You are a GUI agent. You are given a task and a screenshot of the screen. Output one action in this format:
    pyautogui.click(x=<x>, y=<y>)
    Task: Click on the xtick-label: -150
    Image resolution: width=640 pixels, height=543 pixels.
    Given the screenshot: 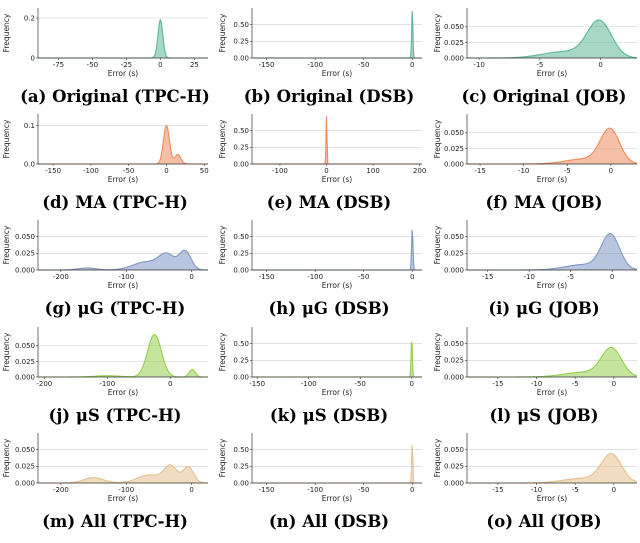 What is the action you would take?
    pyautogui.click(x=267, y=490)
    